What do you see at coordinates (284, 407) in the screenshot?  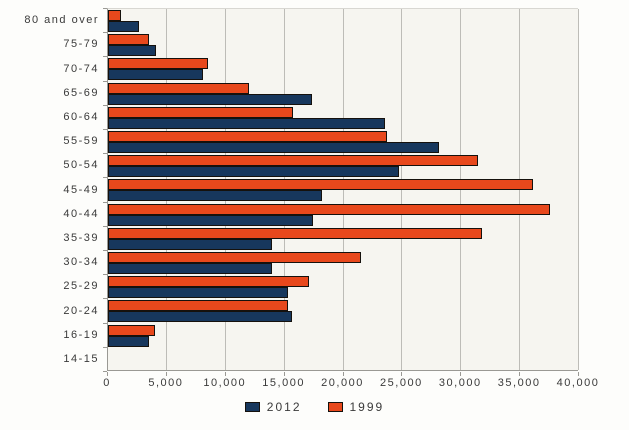 I see `legend-label-2012: 2012` at bounding box center [284, 407].